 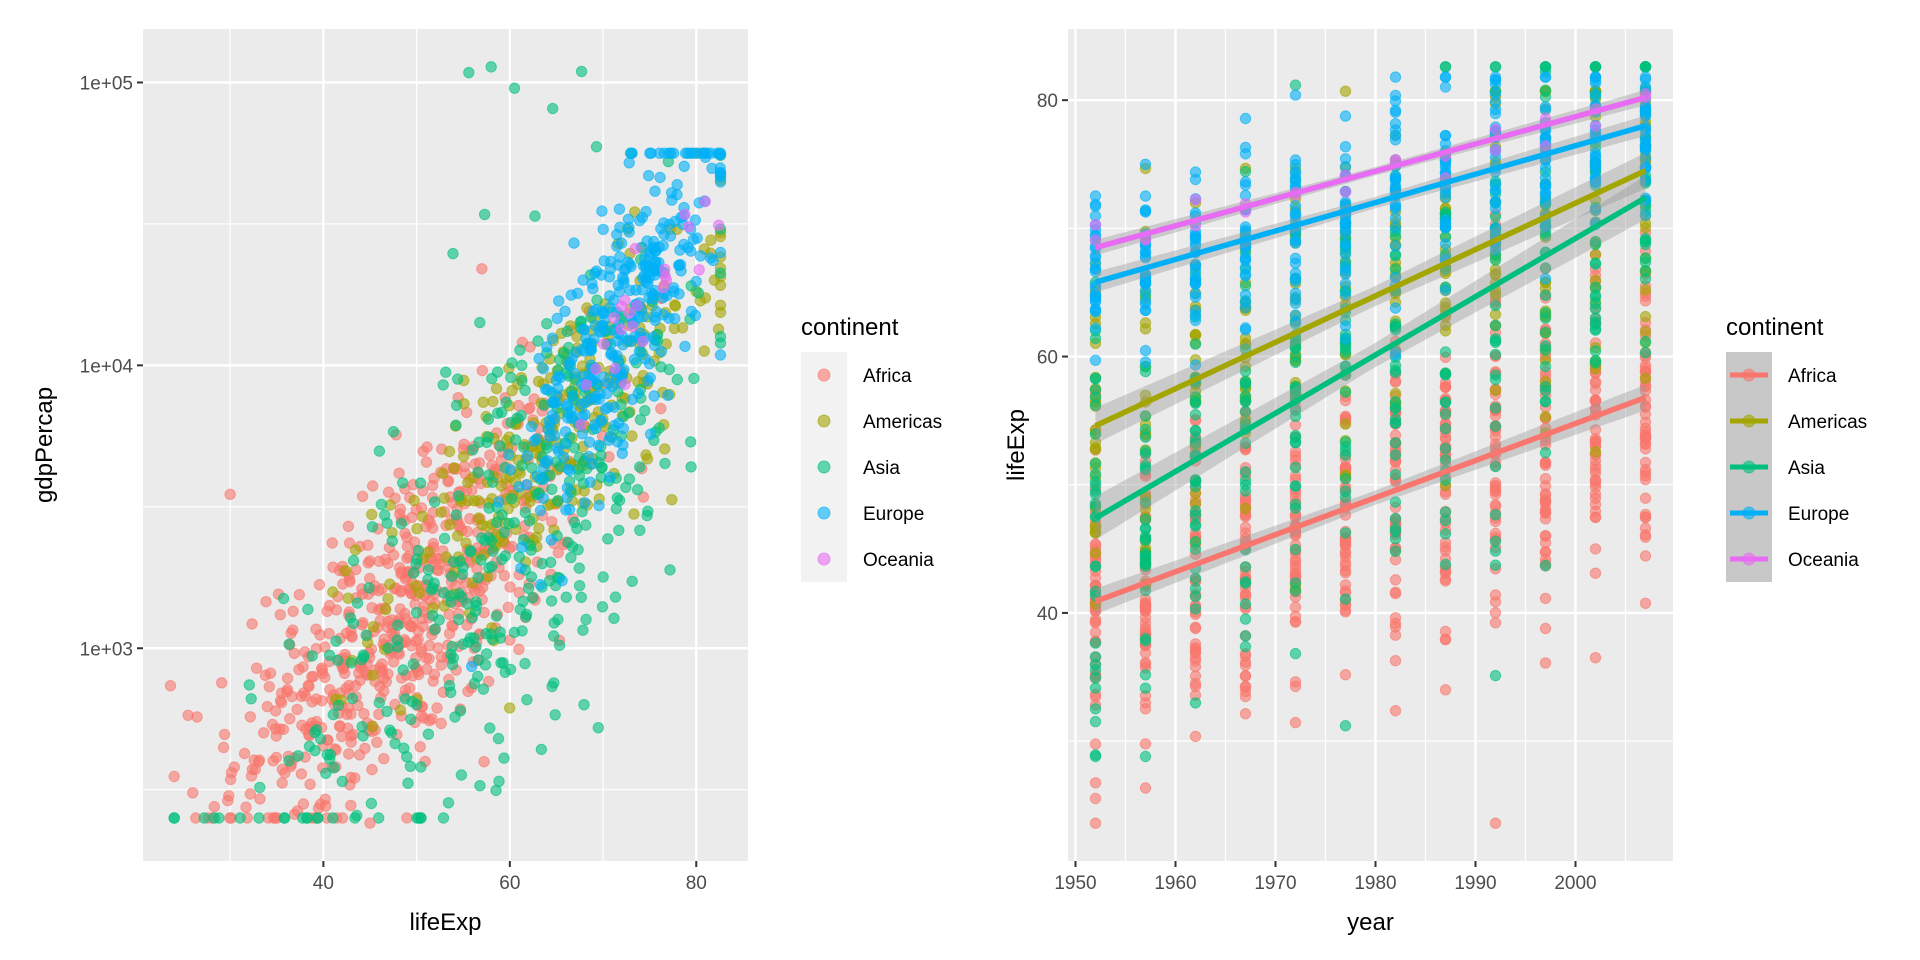 I want to click on right-x-tick-label: 1980, so click(x=1375, y=883).